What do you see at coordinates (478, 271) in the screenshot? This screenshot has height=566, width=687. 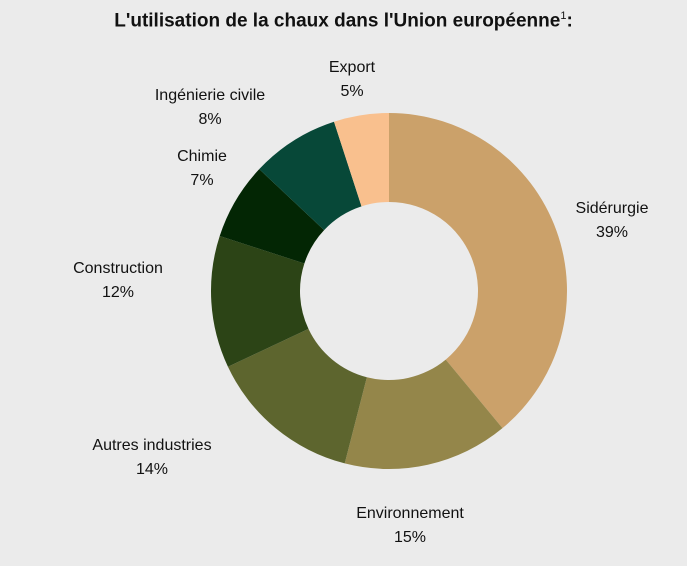 I see `slice-sidérurgie` at bounding box center [478, 271].